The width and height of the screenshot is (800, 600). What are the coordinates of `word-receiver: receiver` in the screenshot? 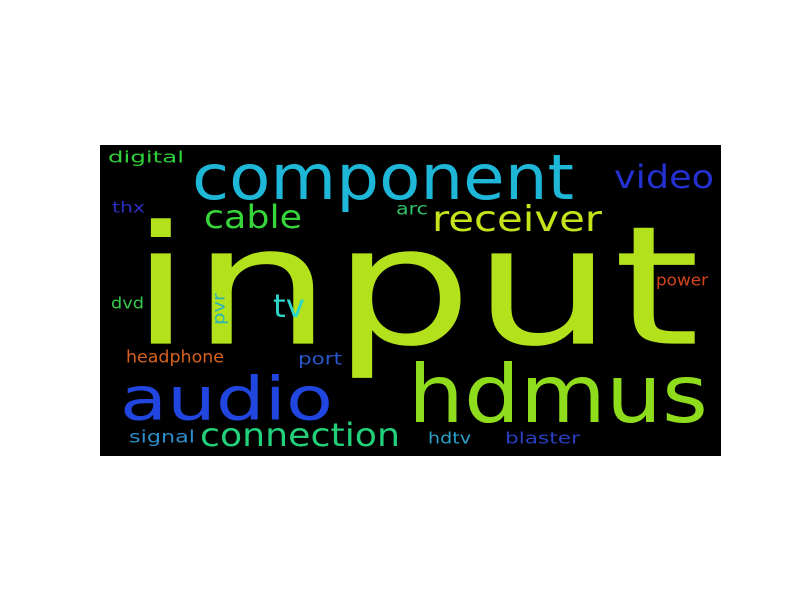 It's located at (517, 218).